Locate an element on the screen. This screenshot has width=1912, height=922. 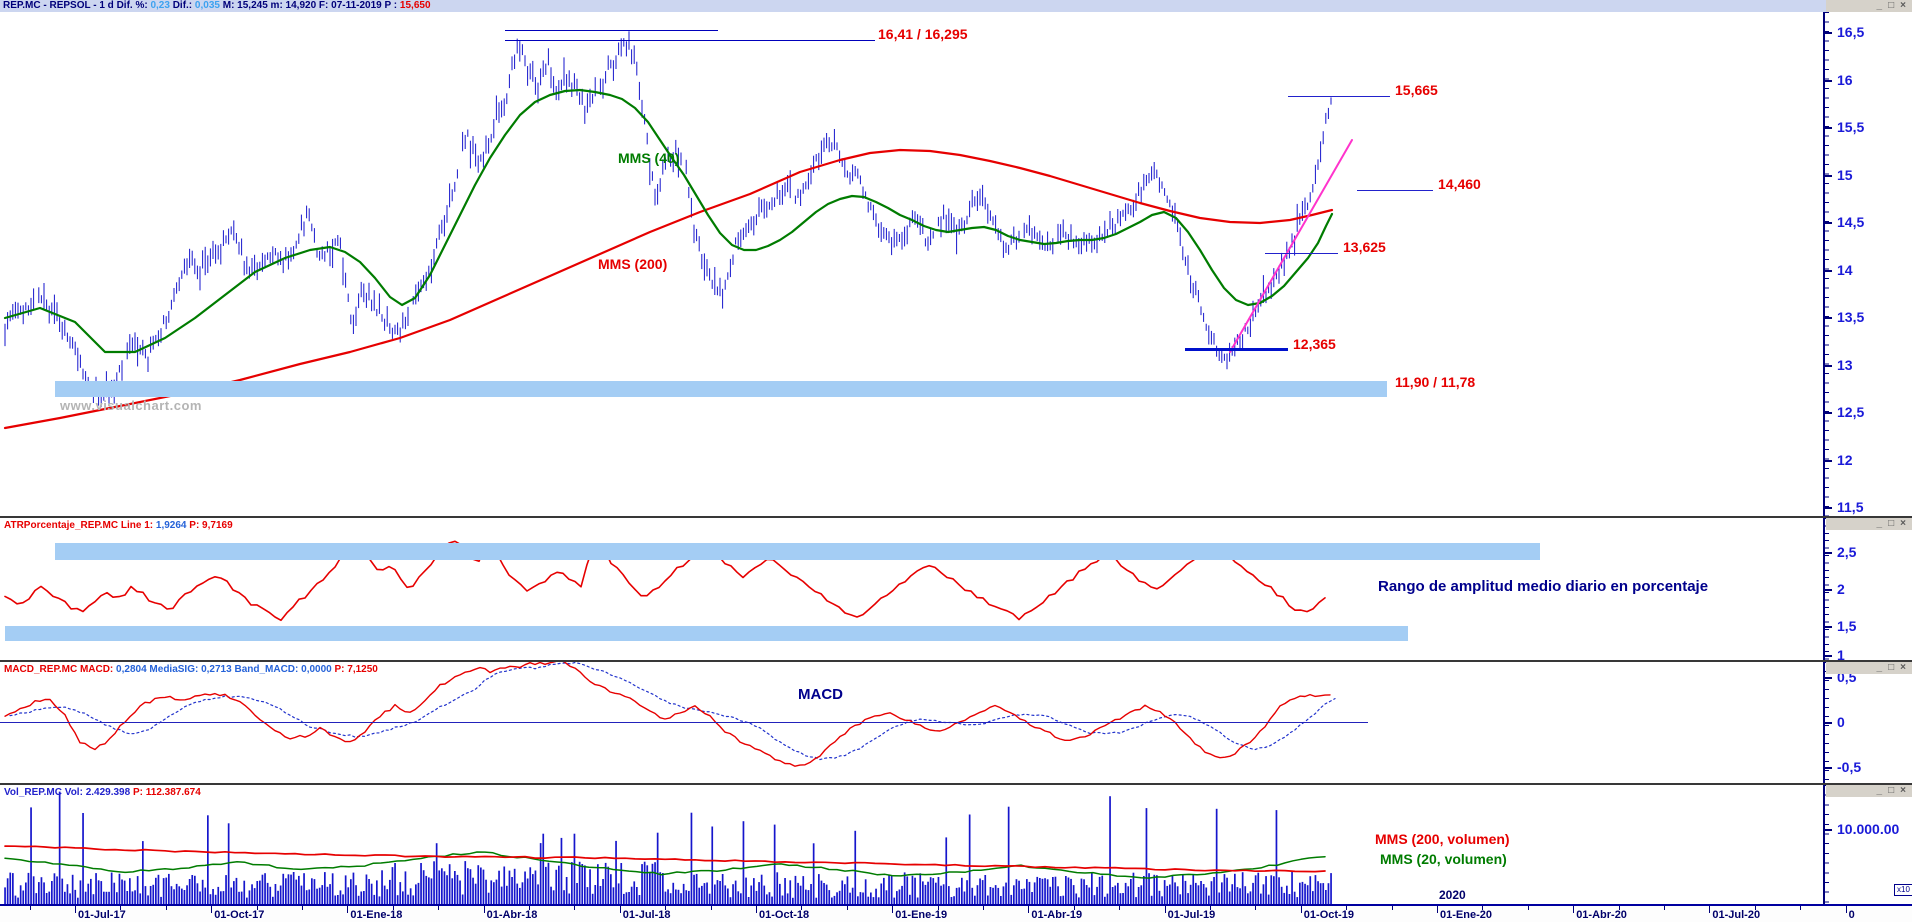
date-label: 01-Jul-17 is located at coordinates (102, 915).